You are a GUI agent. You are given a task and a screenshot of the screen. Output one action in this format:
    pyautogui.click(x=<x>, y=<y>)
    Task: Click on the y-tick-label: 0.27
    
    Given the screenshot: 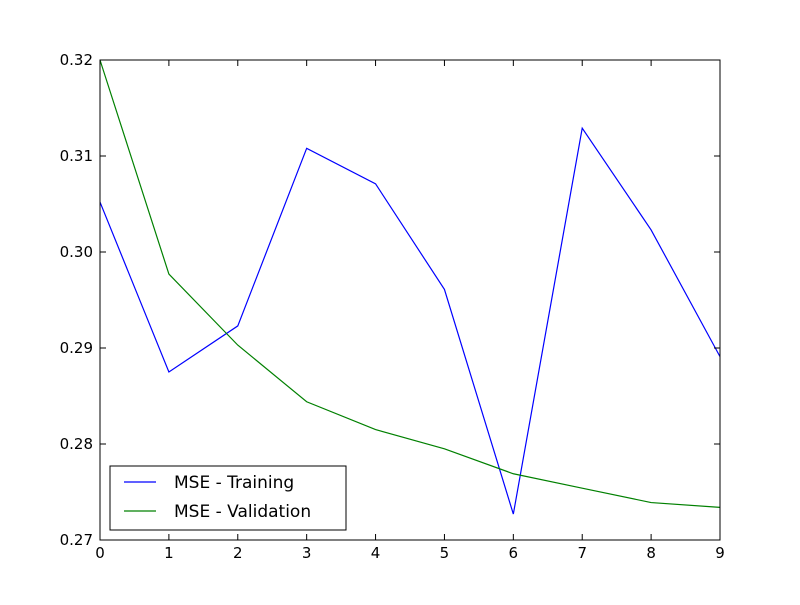 What is the action you would take?
    pyautogui.click(x=76, y=540)
    